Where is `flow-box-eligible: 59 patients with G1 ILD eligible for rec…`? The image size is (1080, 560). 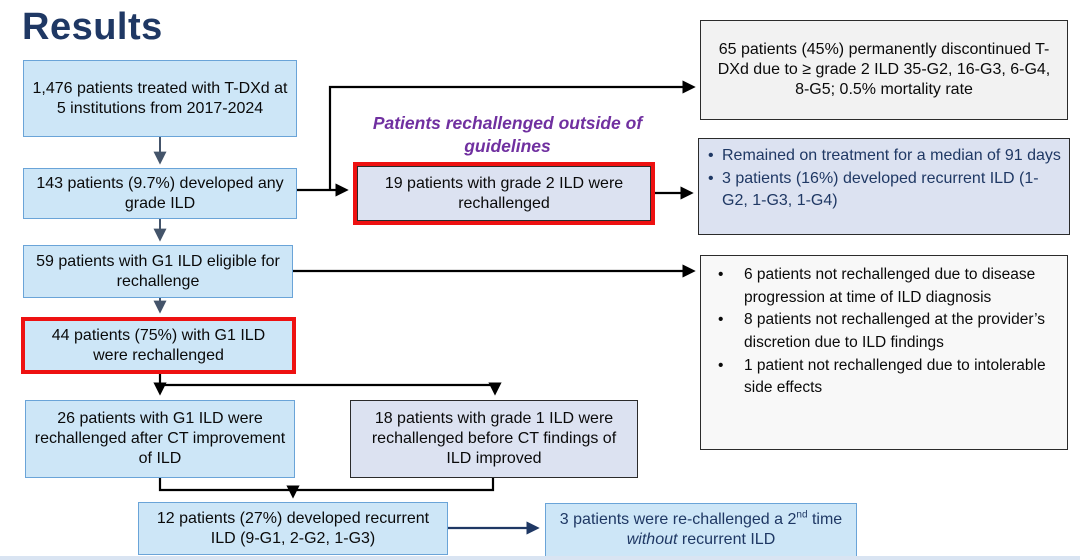 flow-box-eligible: 59 patients with G1 ILD eligible for rec… is located at coordinates (158, 271).